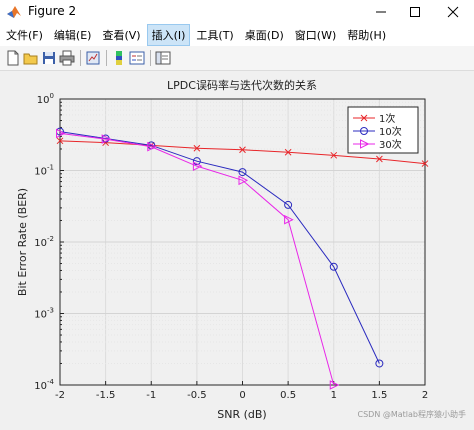  I want to click on maximize-button, so click(415, 12).